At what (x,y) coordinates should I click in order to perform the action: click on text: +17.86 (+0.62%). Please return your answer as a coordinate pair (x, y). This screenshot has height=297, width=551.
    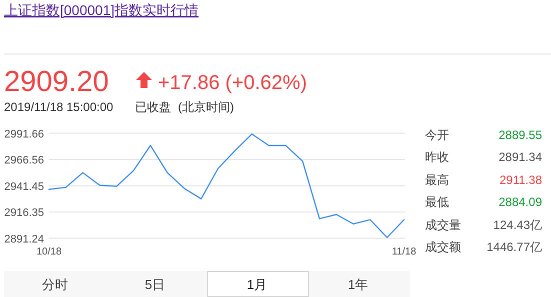
    Looking at the image, I should click on (232, 83).